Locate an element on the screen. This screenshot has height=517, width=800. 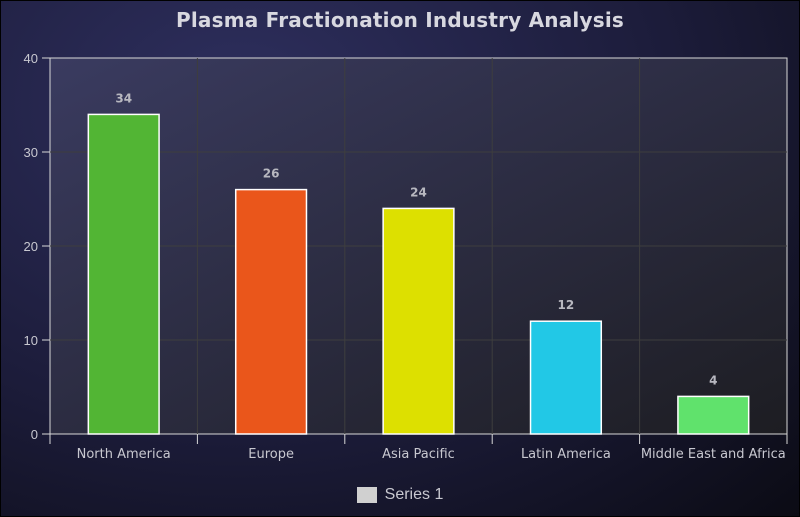
x-tick-label: North America is located at coordinates (124, 454).